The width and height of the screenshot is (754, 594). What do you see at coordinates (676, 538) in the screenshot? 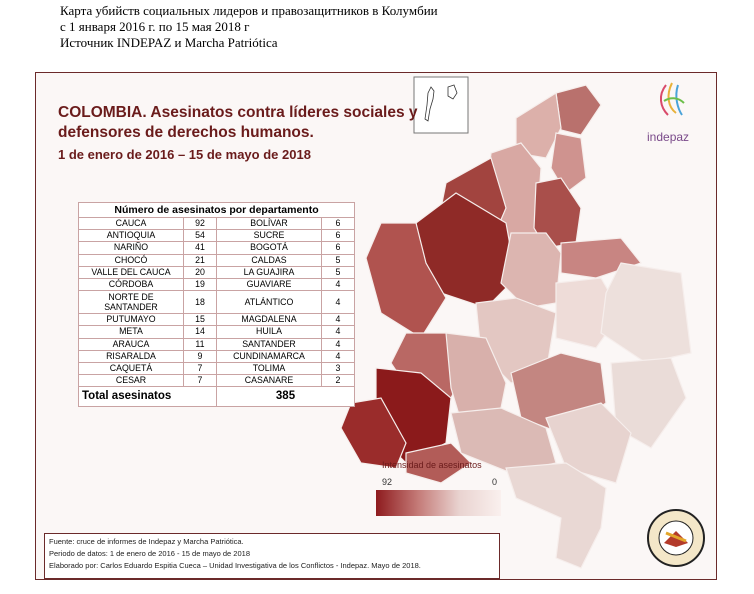
I see `marcha-patriotica-seal` at bounding box center [676, 538].